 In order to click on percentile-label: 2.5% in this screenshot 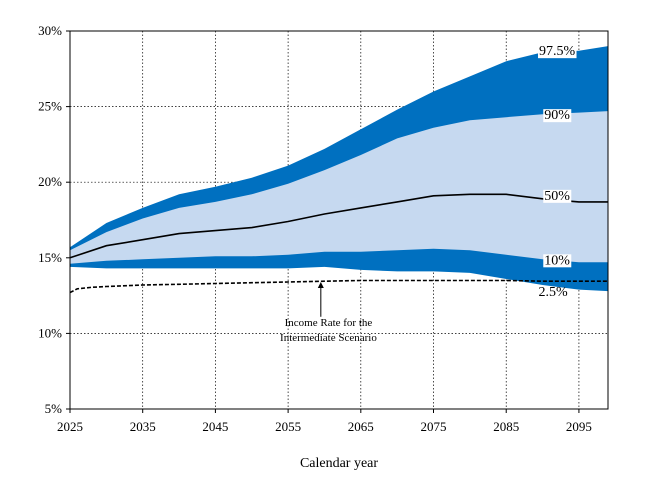, I will do `click(554, 292)`.